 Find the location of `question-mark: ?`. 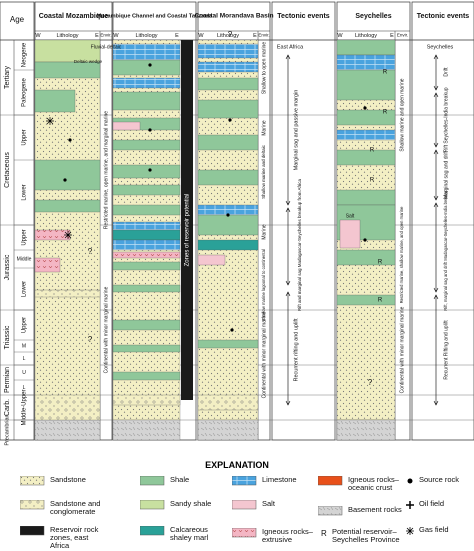

question-mark: ? is located at coordinates (90, 251).